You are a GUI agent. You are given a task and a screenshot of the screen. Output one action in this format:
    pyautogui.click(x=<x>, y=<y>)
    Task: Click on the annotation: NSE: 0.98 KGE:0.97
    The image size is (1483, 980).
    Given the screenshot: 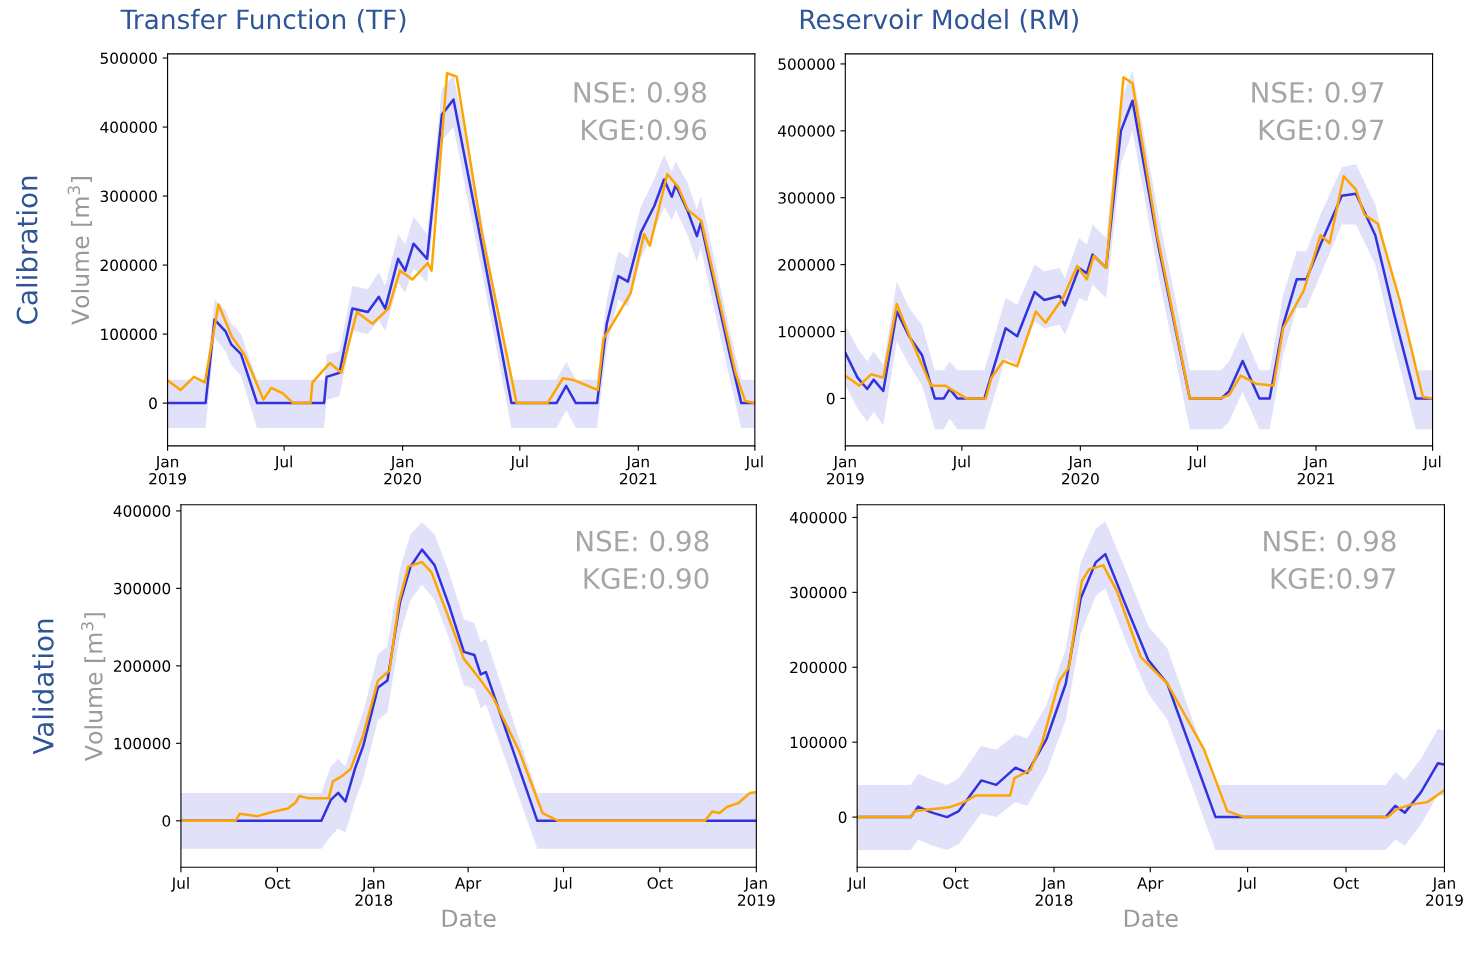 What is the action you would take?
    pyautogui.click(x=1330, y=560)
    